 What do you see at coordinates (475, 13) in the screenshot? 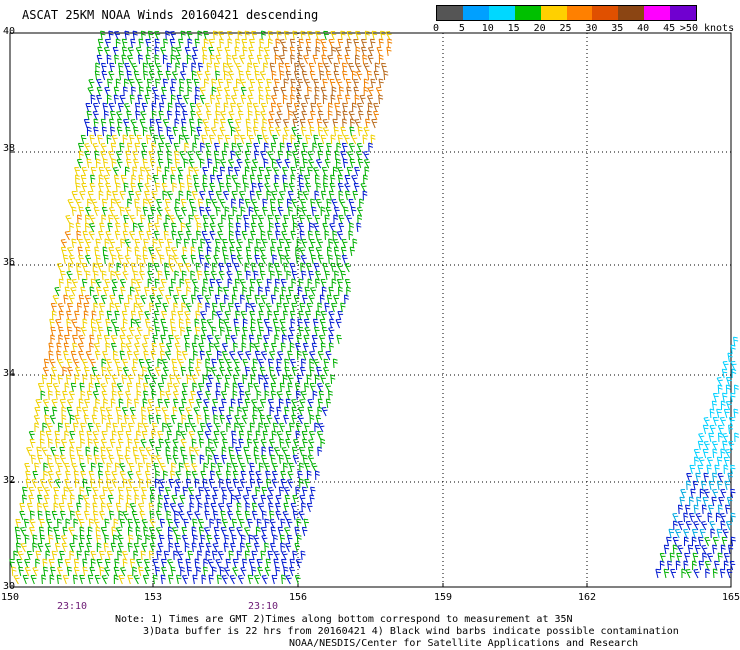
I see `legend-swatch` at bounding box center [475, 13].